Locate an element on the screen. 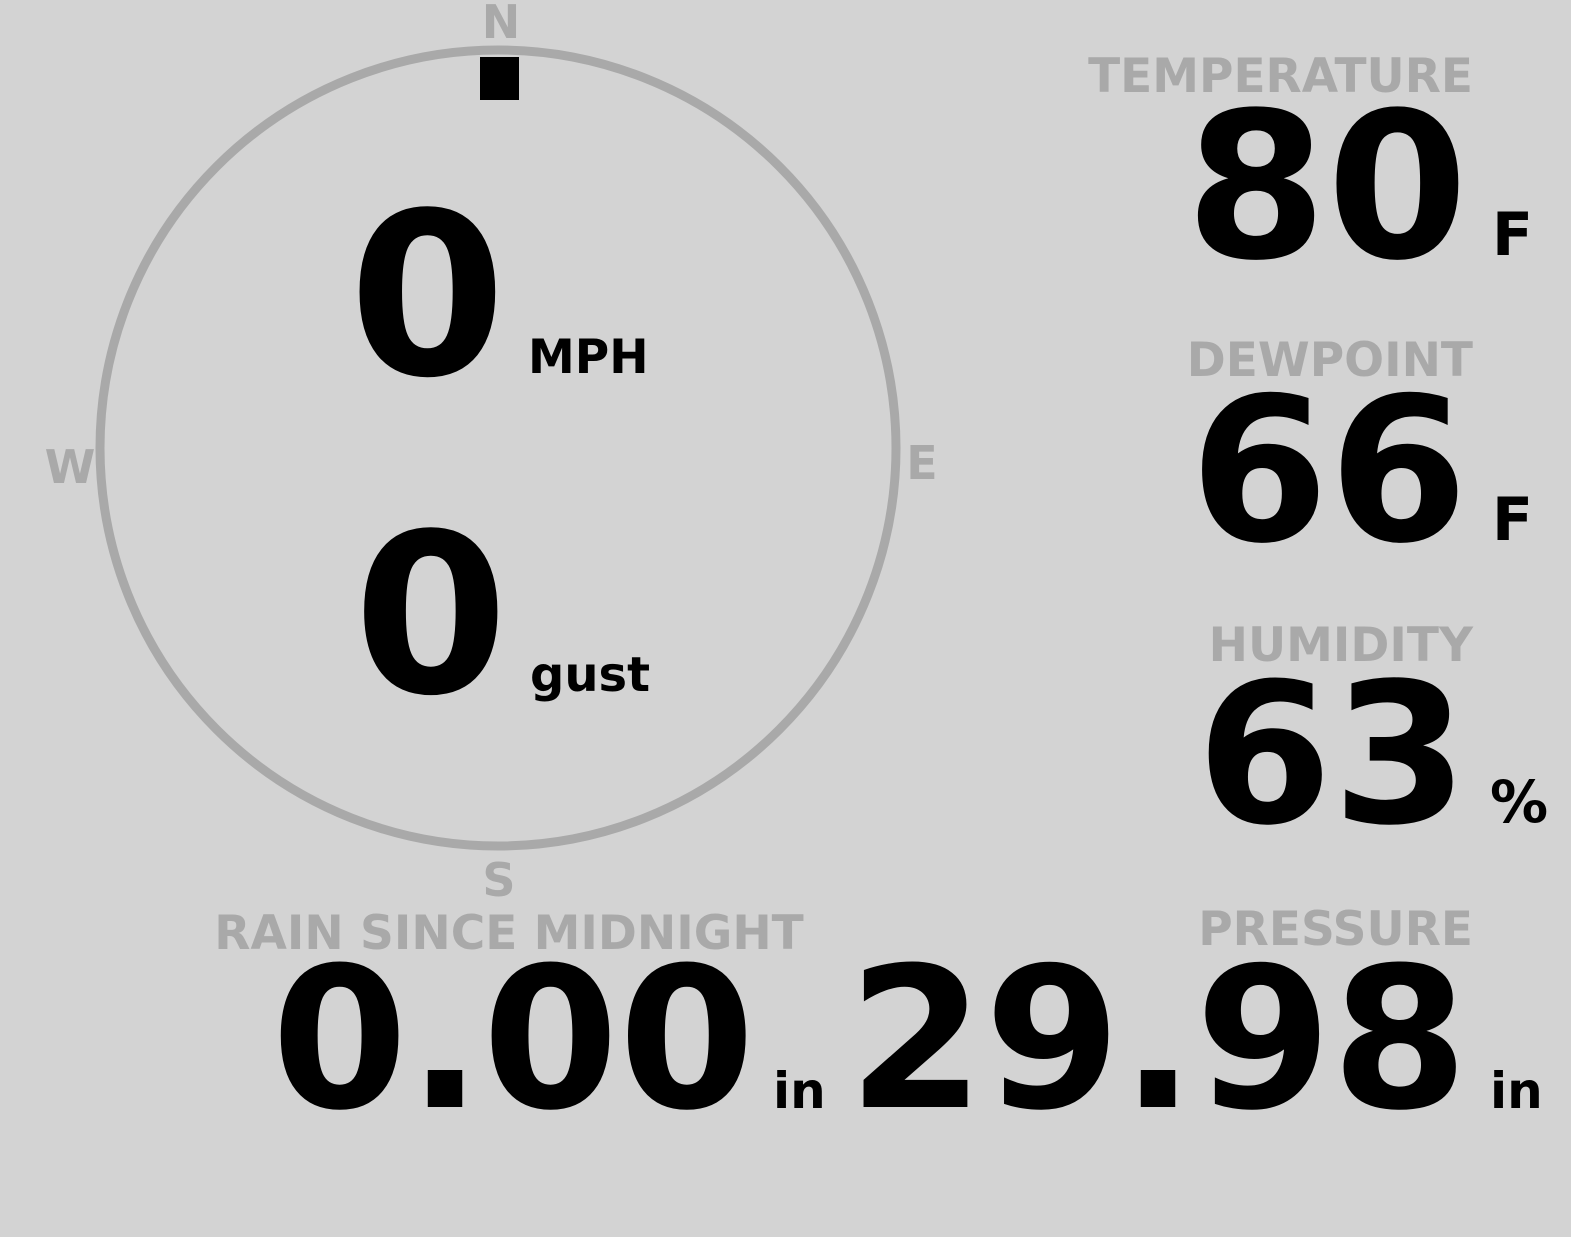  wind-direction-indicator is located at coordinates (499, 78).